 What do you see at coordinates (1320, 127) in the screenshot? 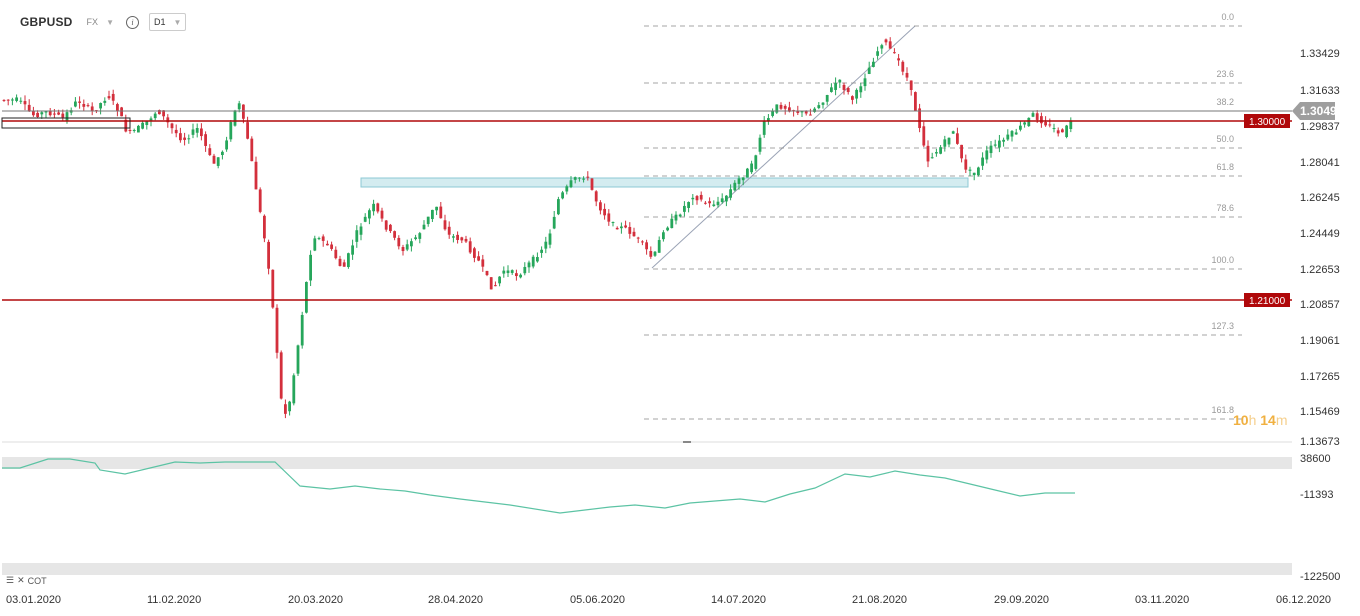
I see `price-tick: 1.29837` at bounding box center [1320, 127].